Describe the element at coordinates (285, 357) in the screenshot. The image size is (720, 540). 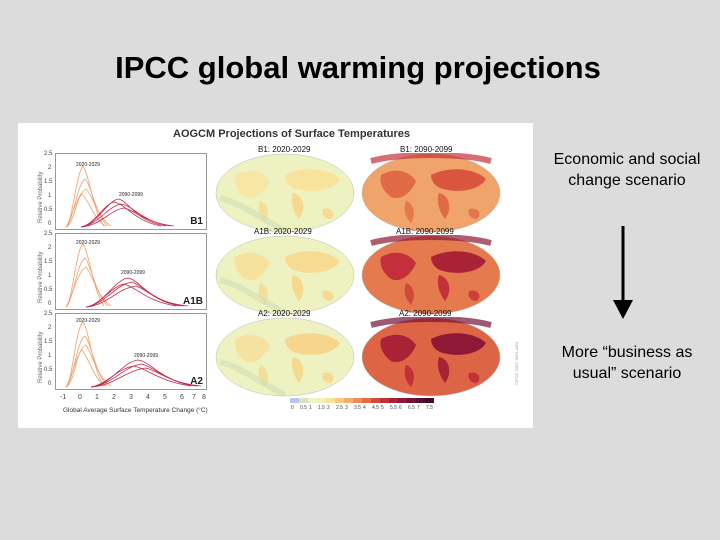
I see `map-a2-early` at that location.